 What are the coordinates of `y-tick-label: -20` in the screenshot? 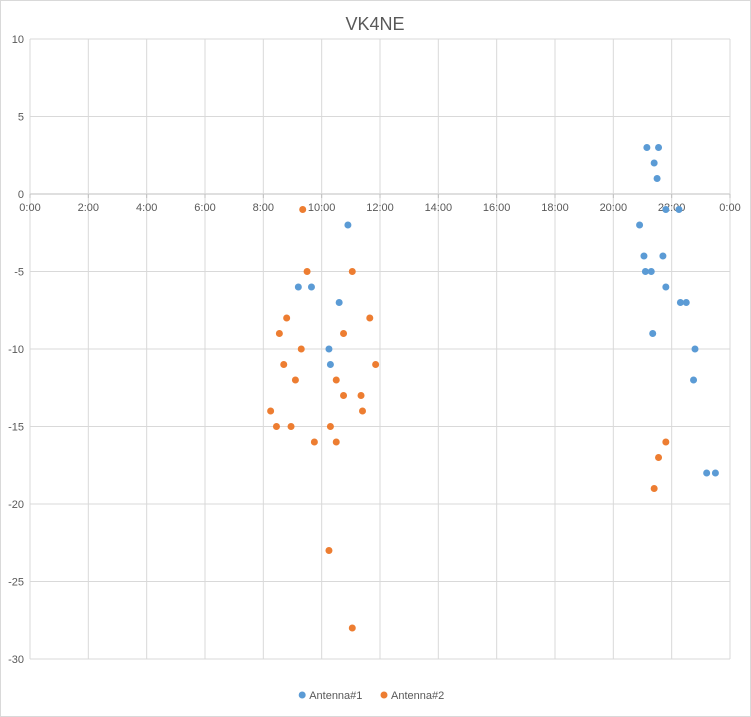 It's located at (16, 505).